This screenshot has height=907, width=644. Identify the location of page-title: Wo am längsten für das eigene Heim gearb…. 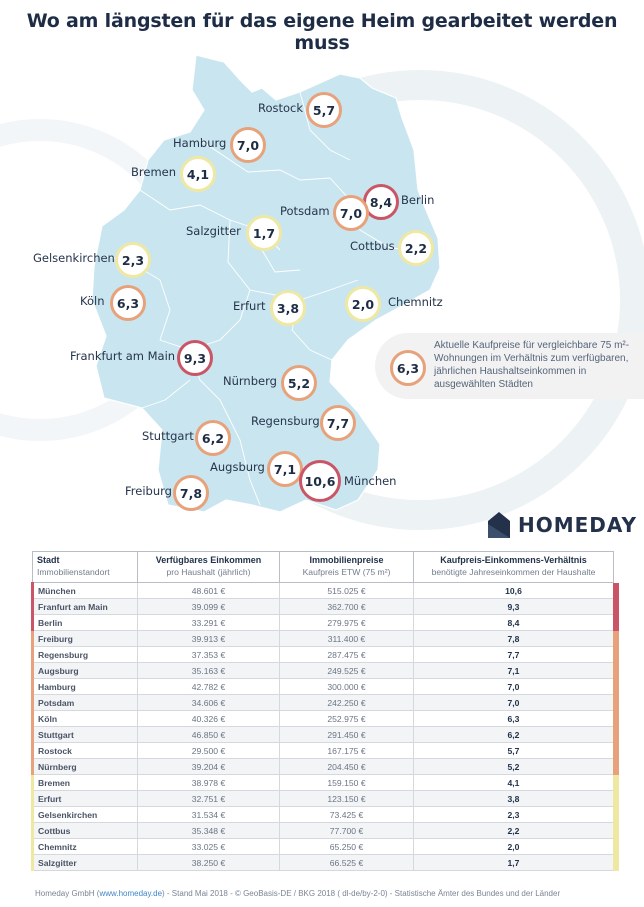
(322, 32).